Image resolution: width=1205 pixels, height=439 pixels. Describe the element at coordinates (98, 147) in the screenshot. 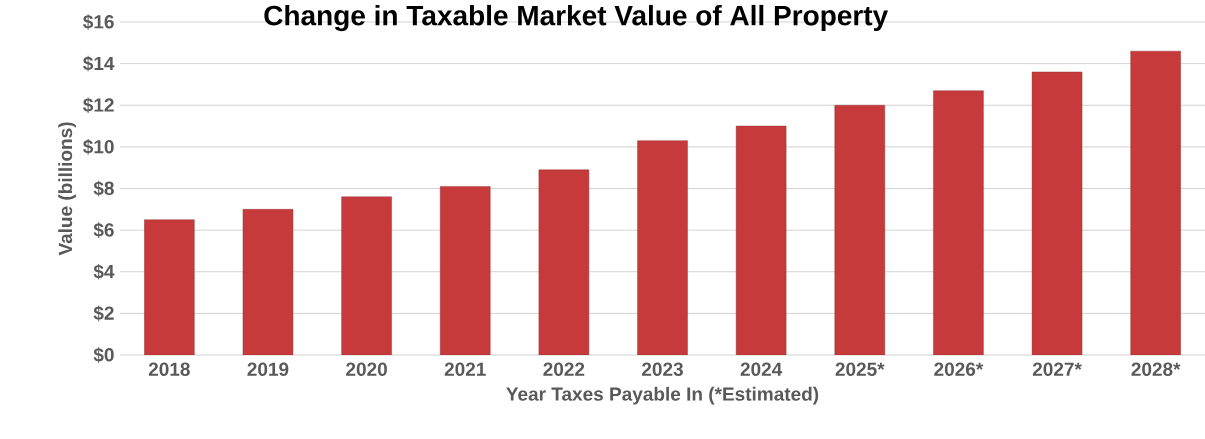

I see `y-tick-label: $10` at that location.